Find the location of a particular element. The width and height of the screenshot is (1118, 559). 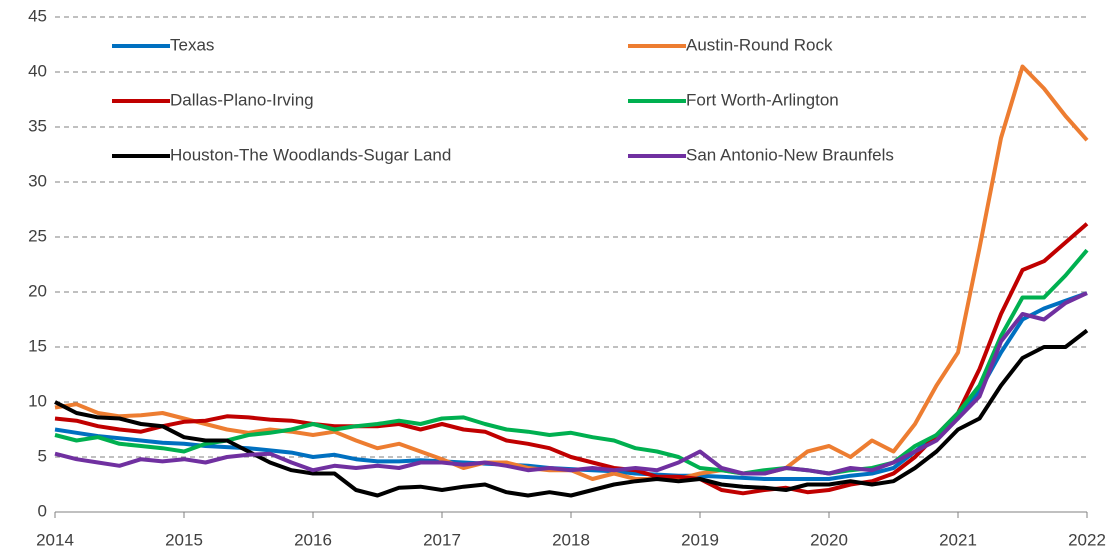

y-tick-label: 25 is located at coordinates (37, 235).